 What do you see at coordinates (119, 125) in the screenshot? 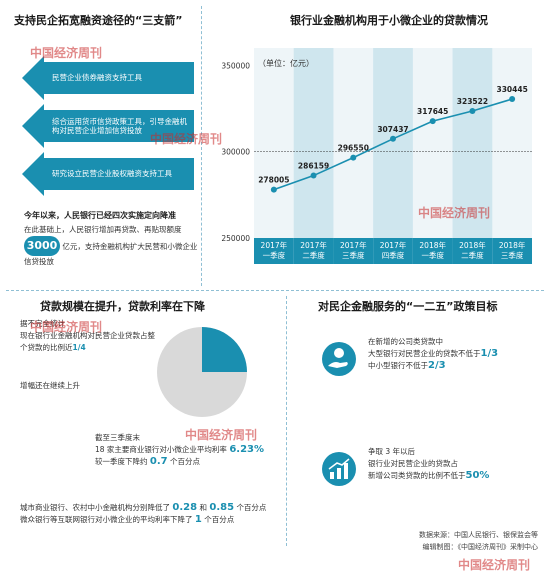
I see `arrow-credit-tool-label: 综合运用货币信贷政策工具，引导金融机构对民营企业增加信贷投放` at bounding box center [119, 125].